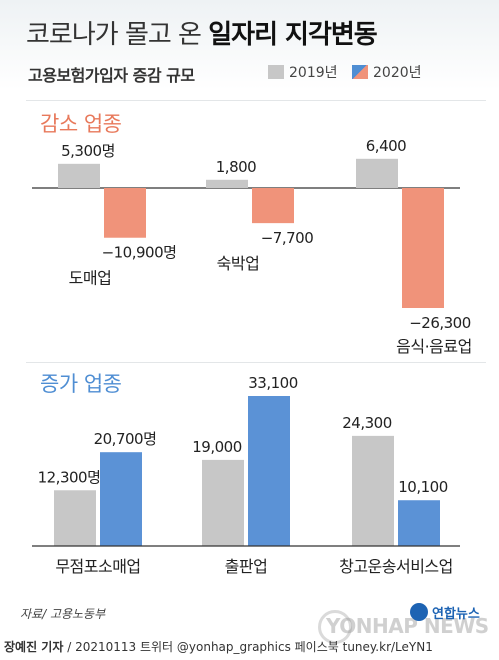 The width and height of the screenshot is (499, 660). What do you see at coordinates (386, 146) in the screenshot?
I see `value-label-2019-3: 6,400` at bounding box center [386, 146].